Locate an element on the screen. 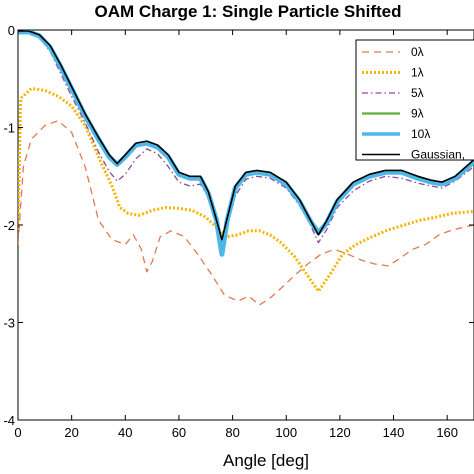 The image size is (474, 474). y-tick-label: 0 is located at coordinates (11, 30).